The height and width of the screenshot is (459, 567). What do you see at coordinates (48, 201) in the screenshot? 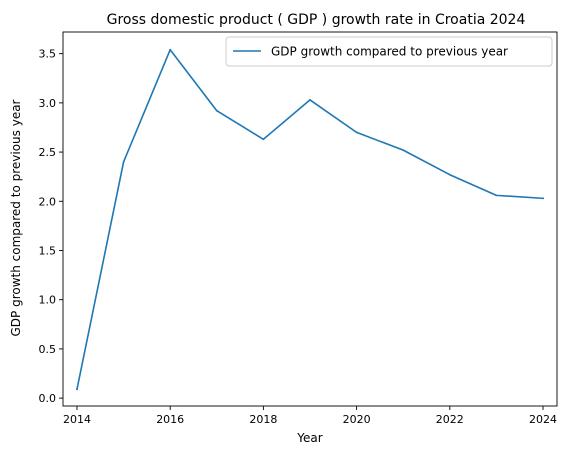
I see `y-tick-label: 2.0` at bounding box center [48, 201].